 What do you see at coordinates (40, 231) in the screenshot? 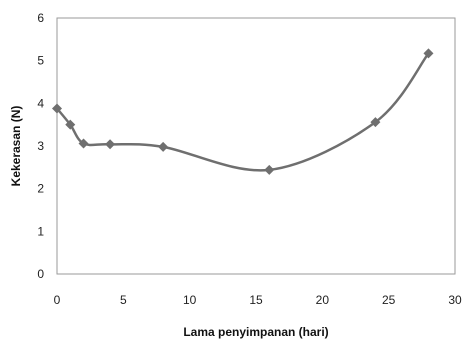
I see `y-tick-label: 1` at bounding box center [40, 231].